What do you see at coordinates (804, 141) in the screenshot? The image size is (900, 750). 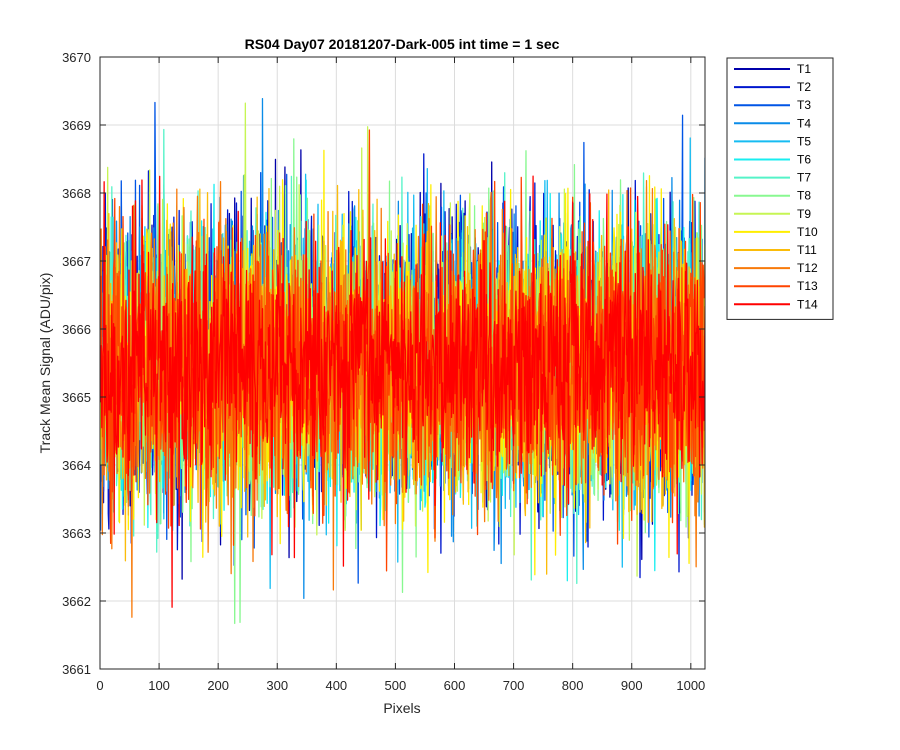 I see `legend-label-t5: T5` at bounding box center [804, 141].